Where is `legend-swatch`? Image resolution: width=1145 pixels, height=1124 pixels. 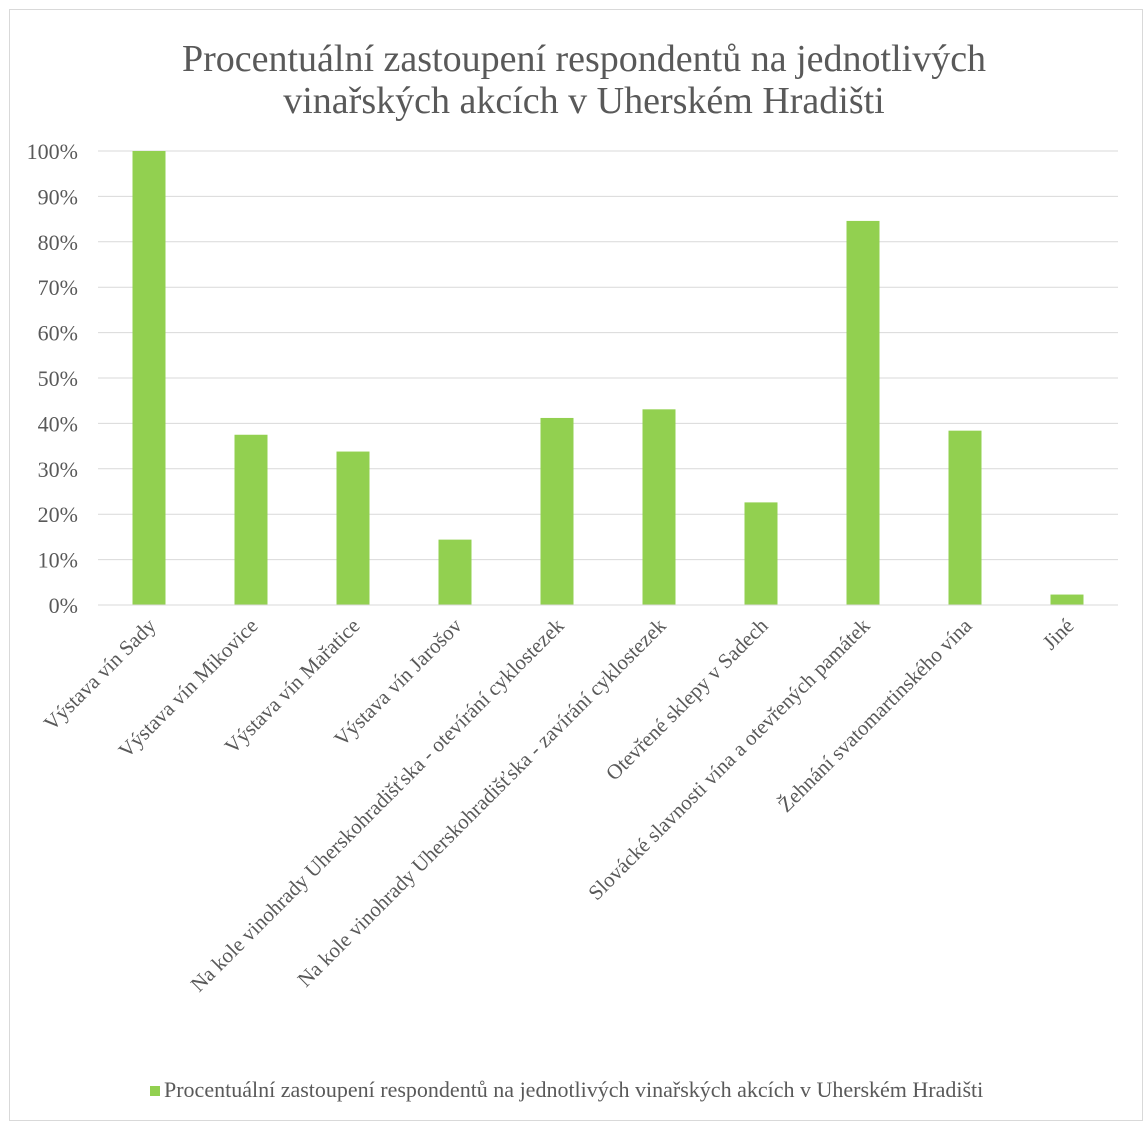 legend-swatch is located at coordinates (155, 1091).